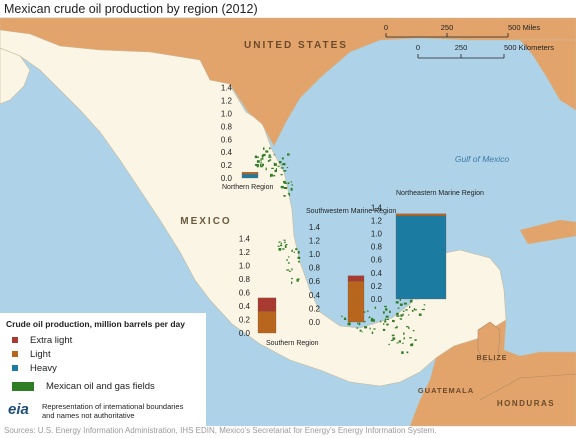 The height and width of the screenshot is (438, 576). I want to click on legend-item-fields: Mexican oil and gas fields, so click(83, 386).